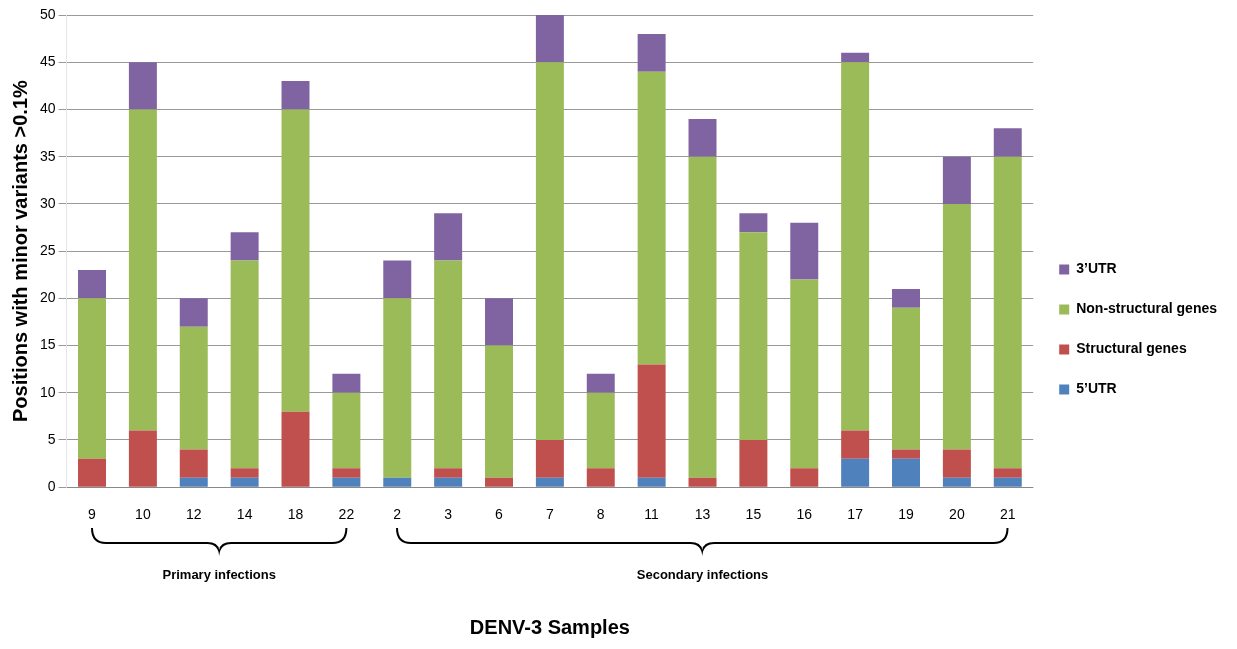 This screenshot has height=649, width=1237. Describe the element at coordinates (47, 61) in the screenshot. I see `y-tick-label: 45` at that location.